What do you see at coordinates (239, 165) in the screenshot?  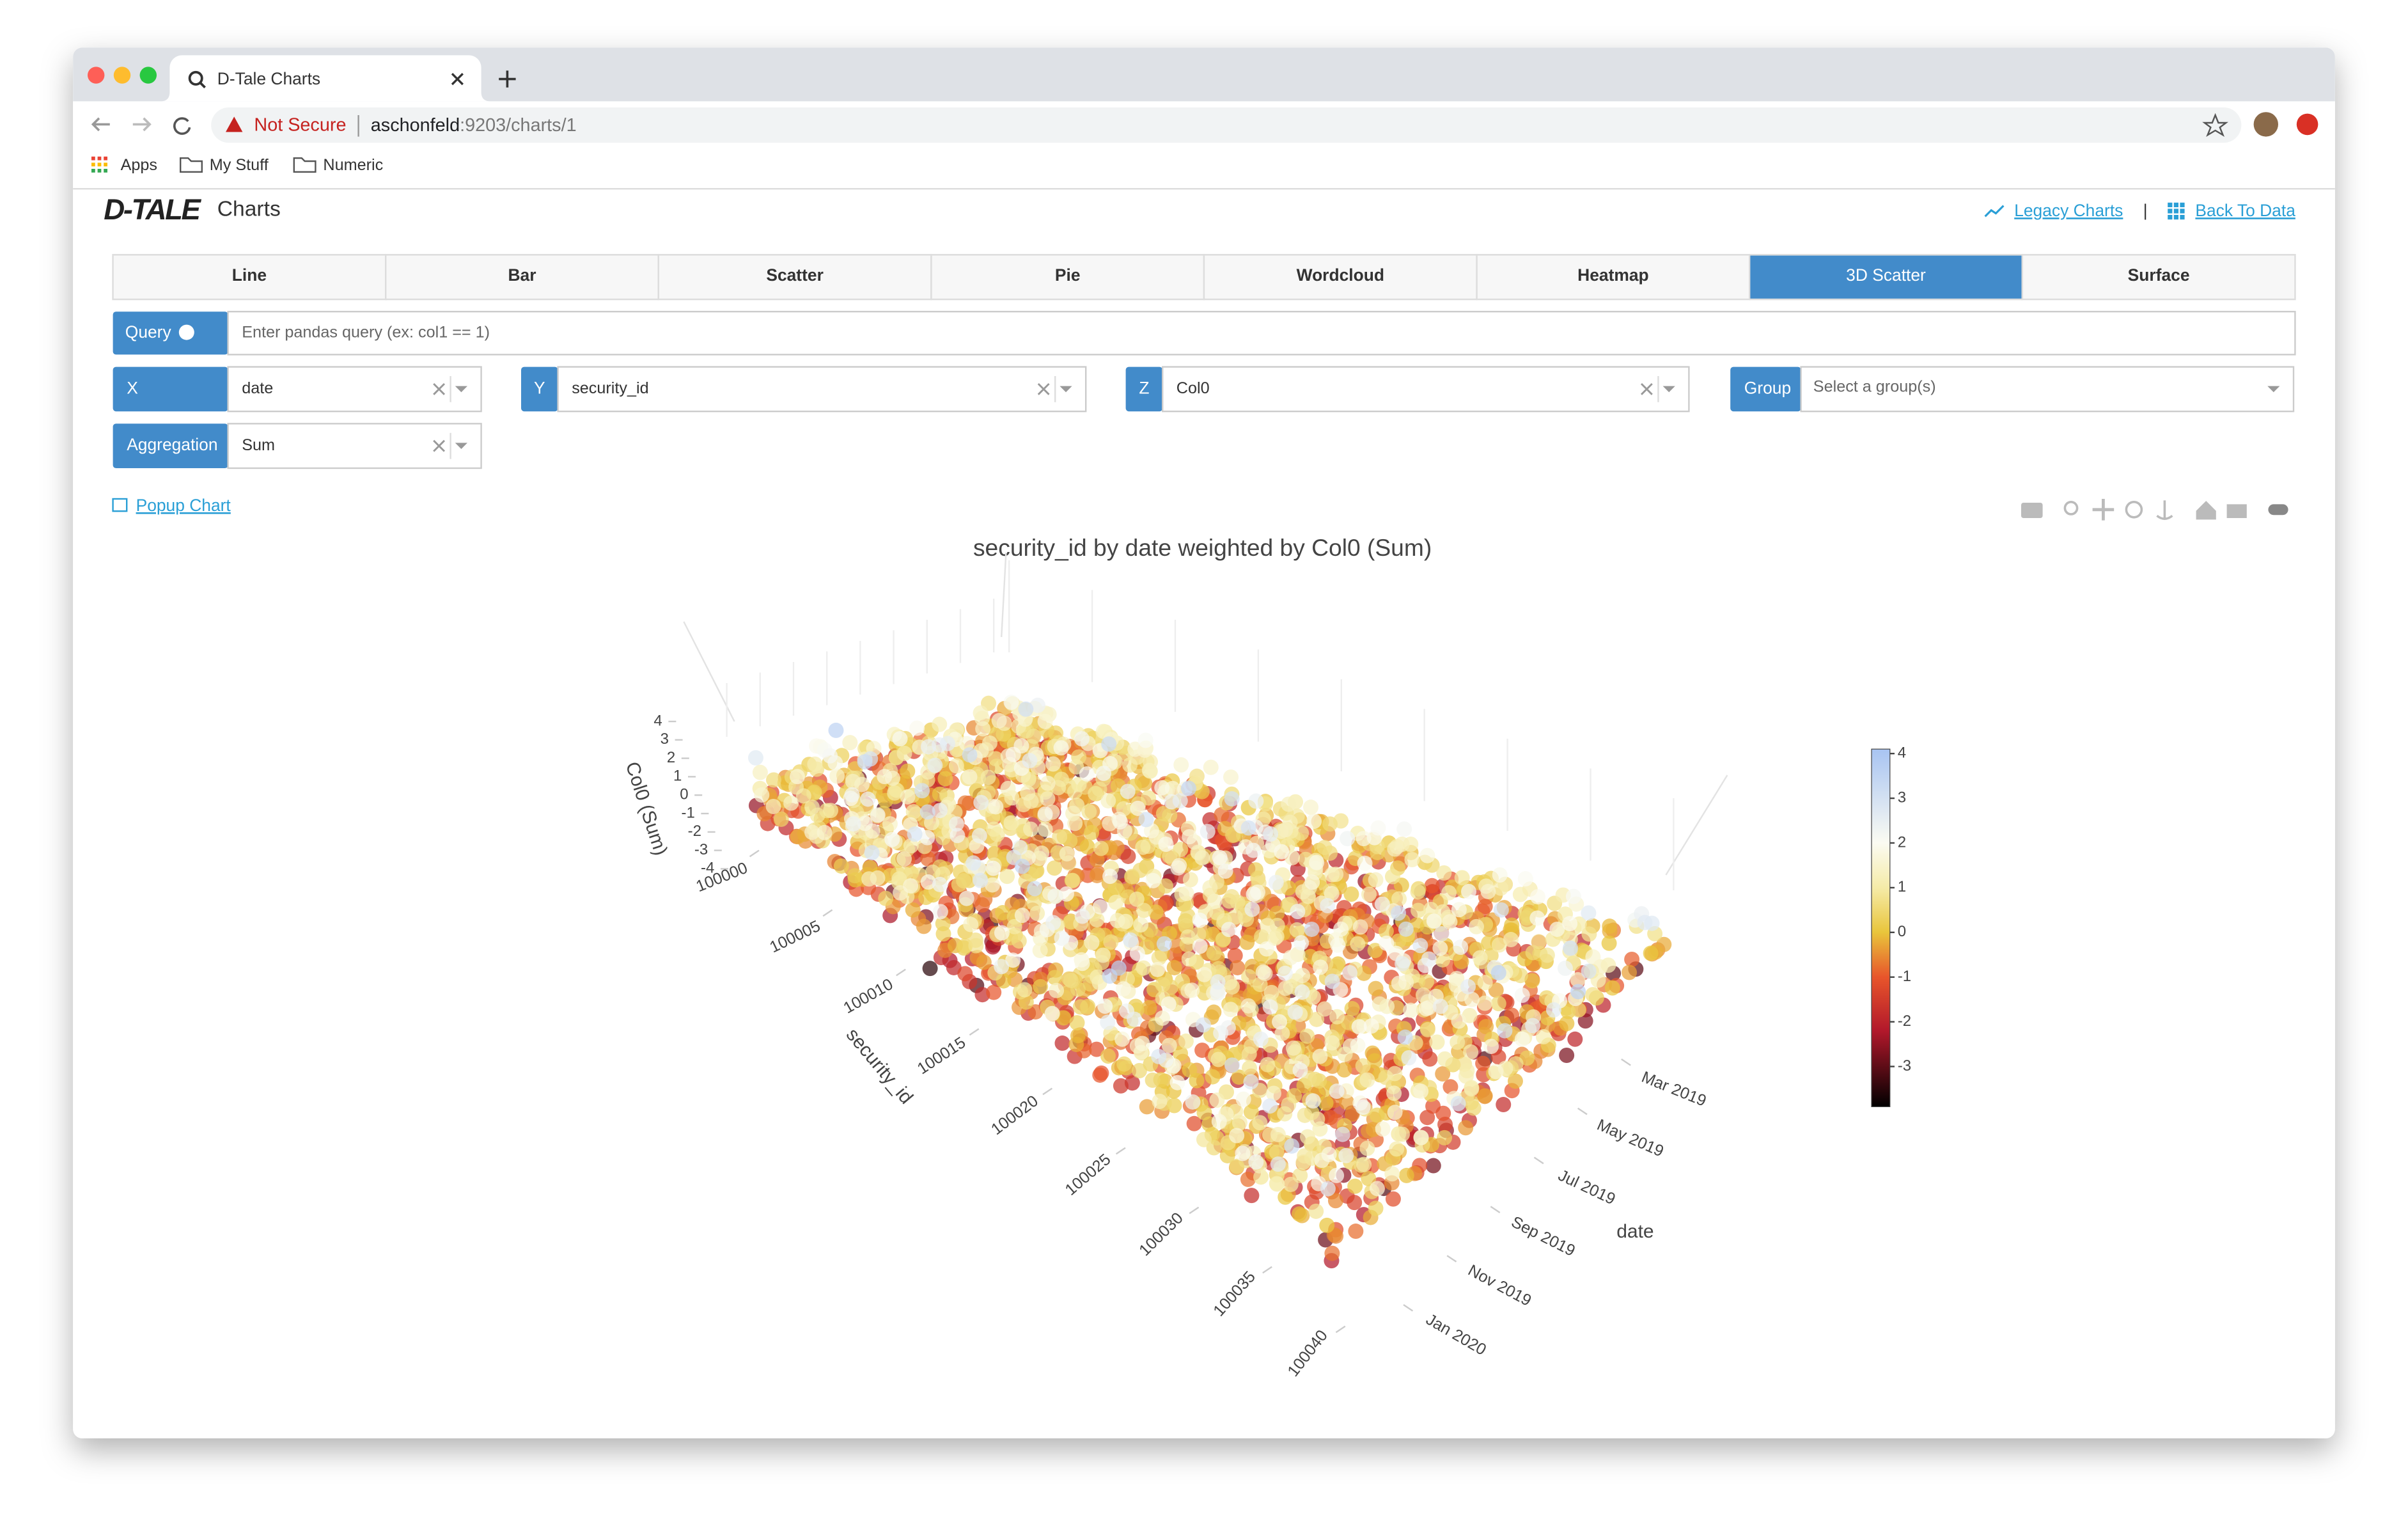 I see `bookmark: My Stuff` at bounding box center [239, 165].